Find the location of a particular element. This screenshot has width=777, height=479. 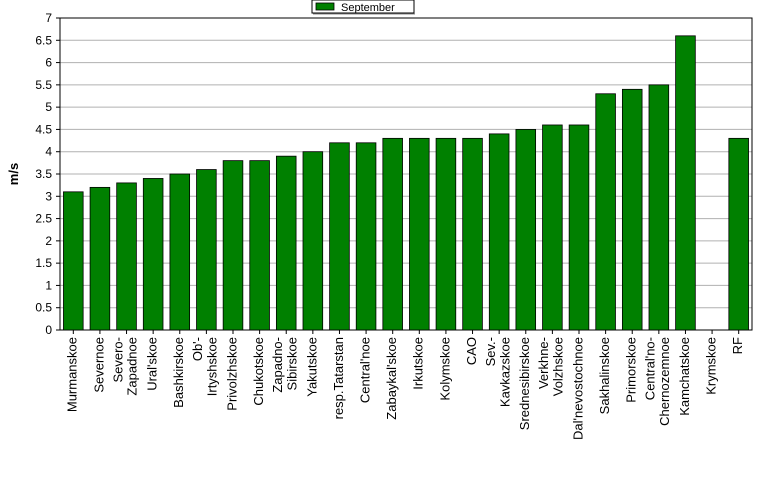

x-tick-label: Sev.-Kavkazskoe is located at coordinates (497, 372).